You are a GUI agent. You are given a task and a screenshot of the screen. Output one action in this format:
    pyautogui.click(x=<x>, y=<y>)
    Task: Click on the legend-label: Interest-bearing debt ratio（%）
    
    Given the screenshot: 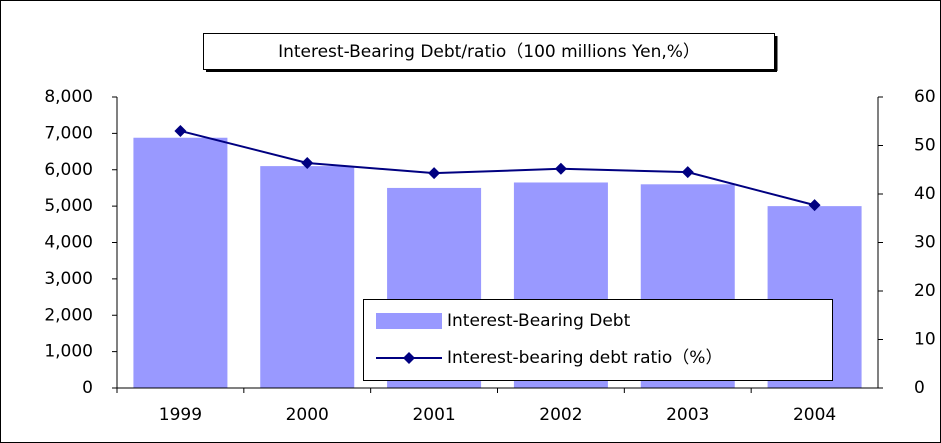 What is the action you would take?
    pyautogui.click(x=584, y=358)
    